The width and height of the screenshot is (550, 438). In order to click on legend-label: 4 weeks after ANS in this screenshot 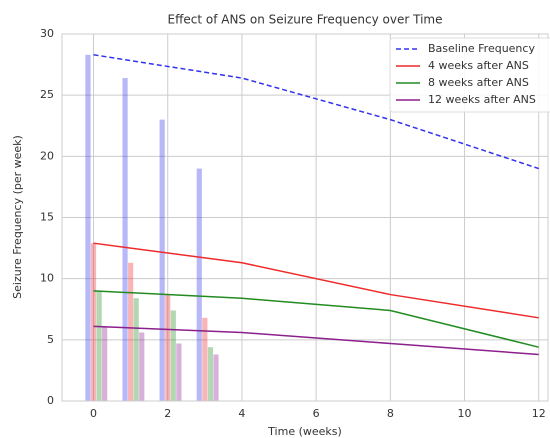, I will do `click(478, 65)`.